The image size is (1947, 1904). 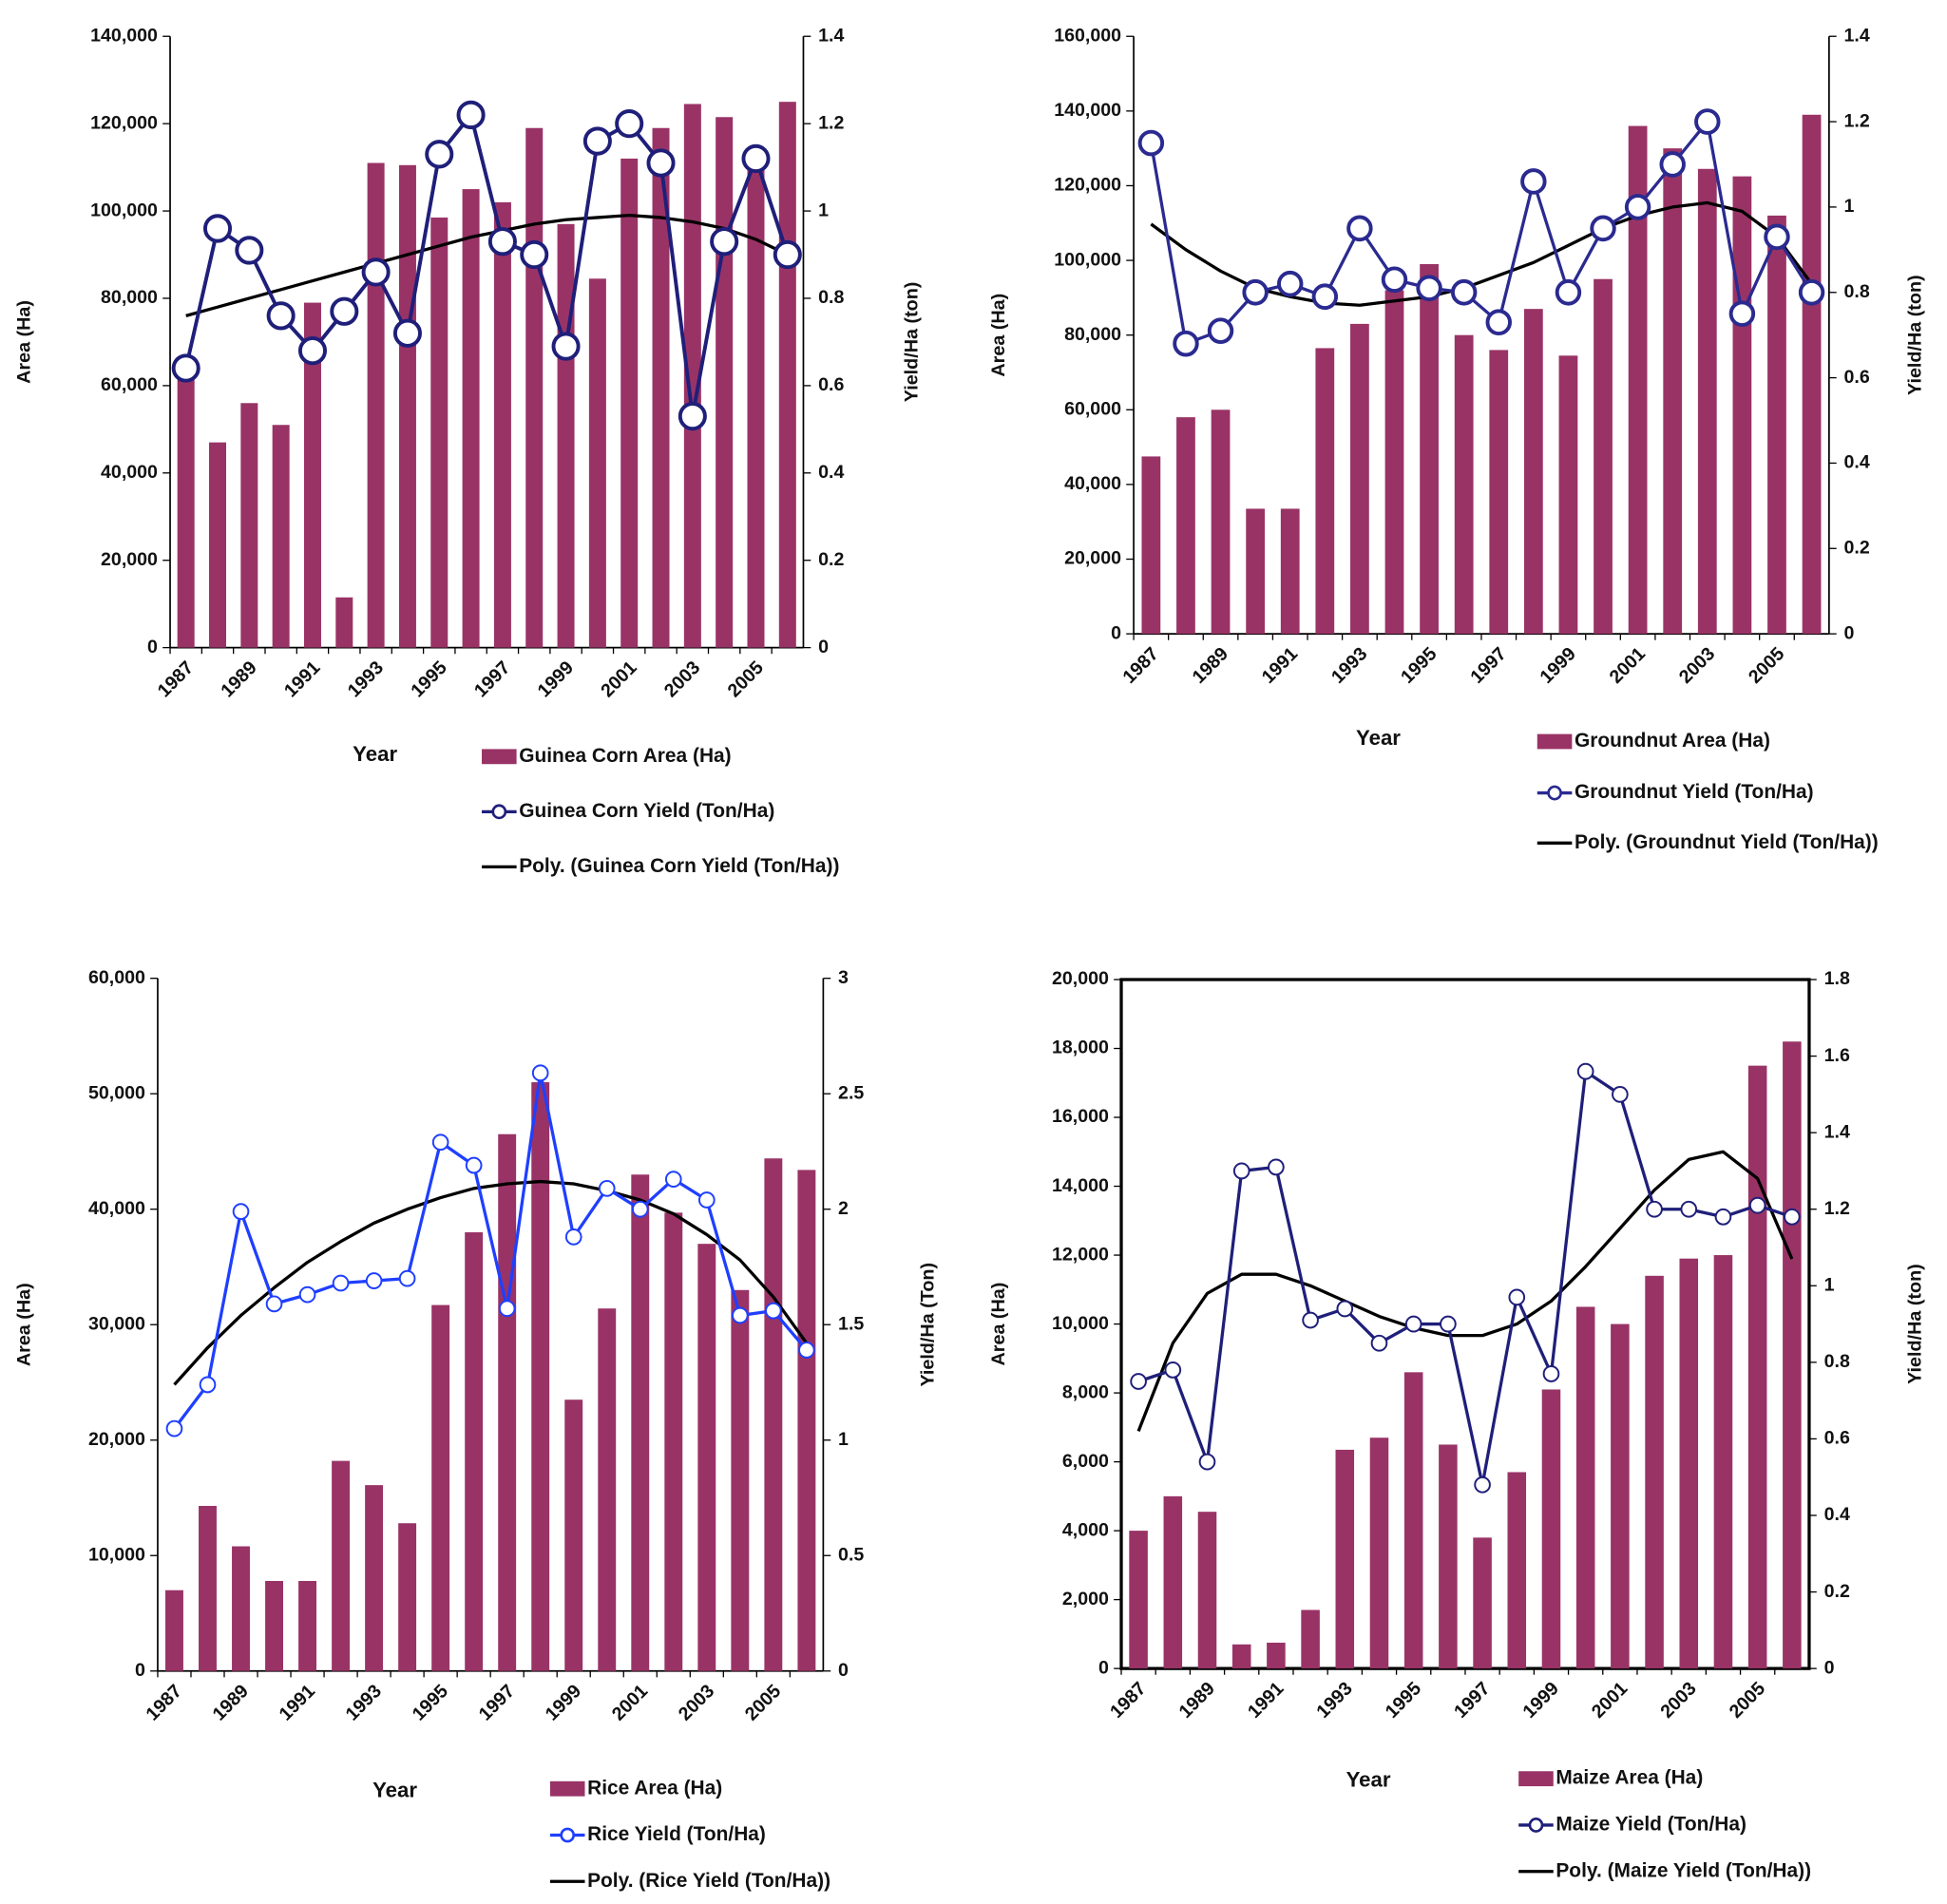 What do you see at coordinates (23, 1324) in the screenshot?
I see `y-axis-title: Area (Ha)` at bounding box center [23, 1324].